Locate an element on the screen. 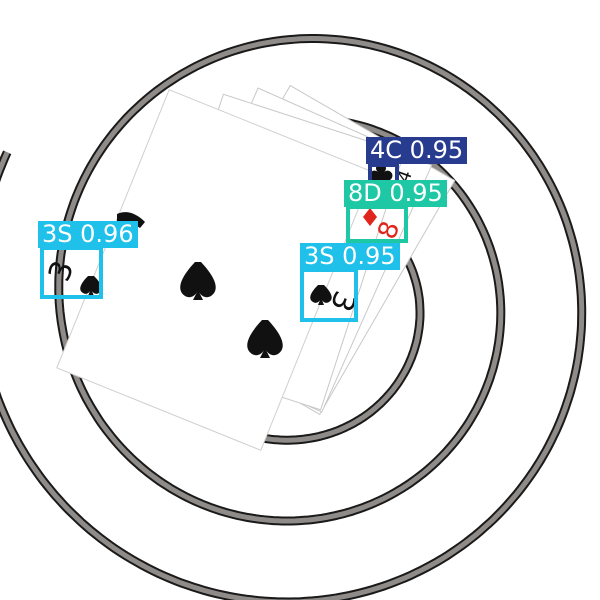 Image resolution: width=600 pixels, height=600 pixels. detection-label-3s-right: 3S 0.95 is located at coordinates (350, 256).